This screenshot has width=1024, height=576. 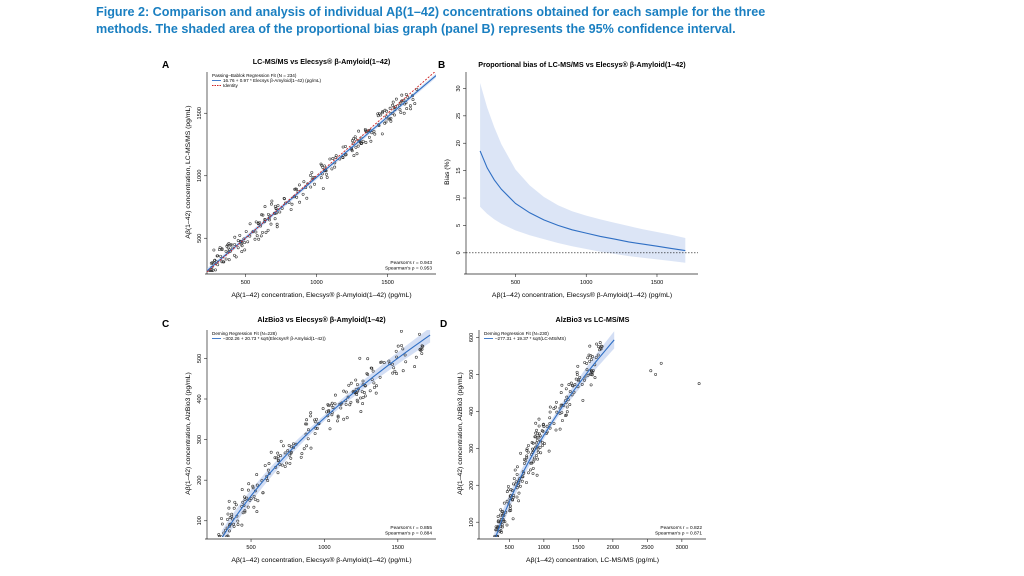 I want to click on y-tick-label: 0, so click(x=459, y=252).